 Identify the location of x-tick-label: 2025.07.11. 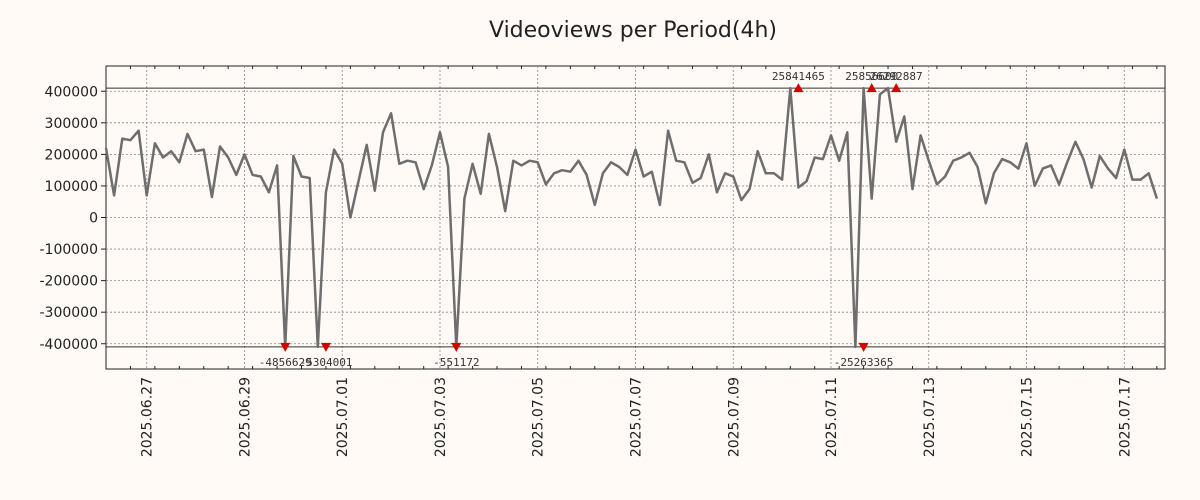
(832, 417).